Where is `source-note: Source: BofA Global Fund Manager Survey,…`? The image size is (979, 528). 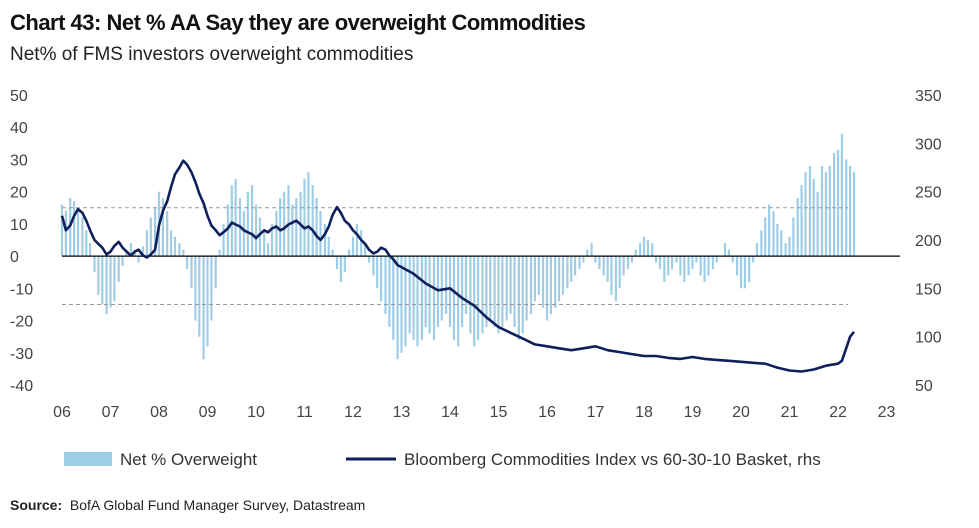
source-note: Source: BofA Global Fund Manager Survey,… is located at coordinates (187, 505).